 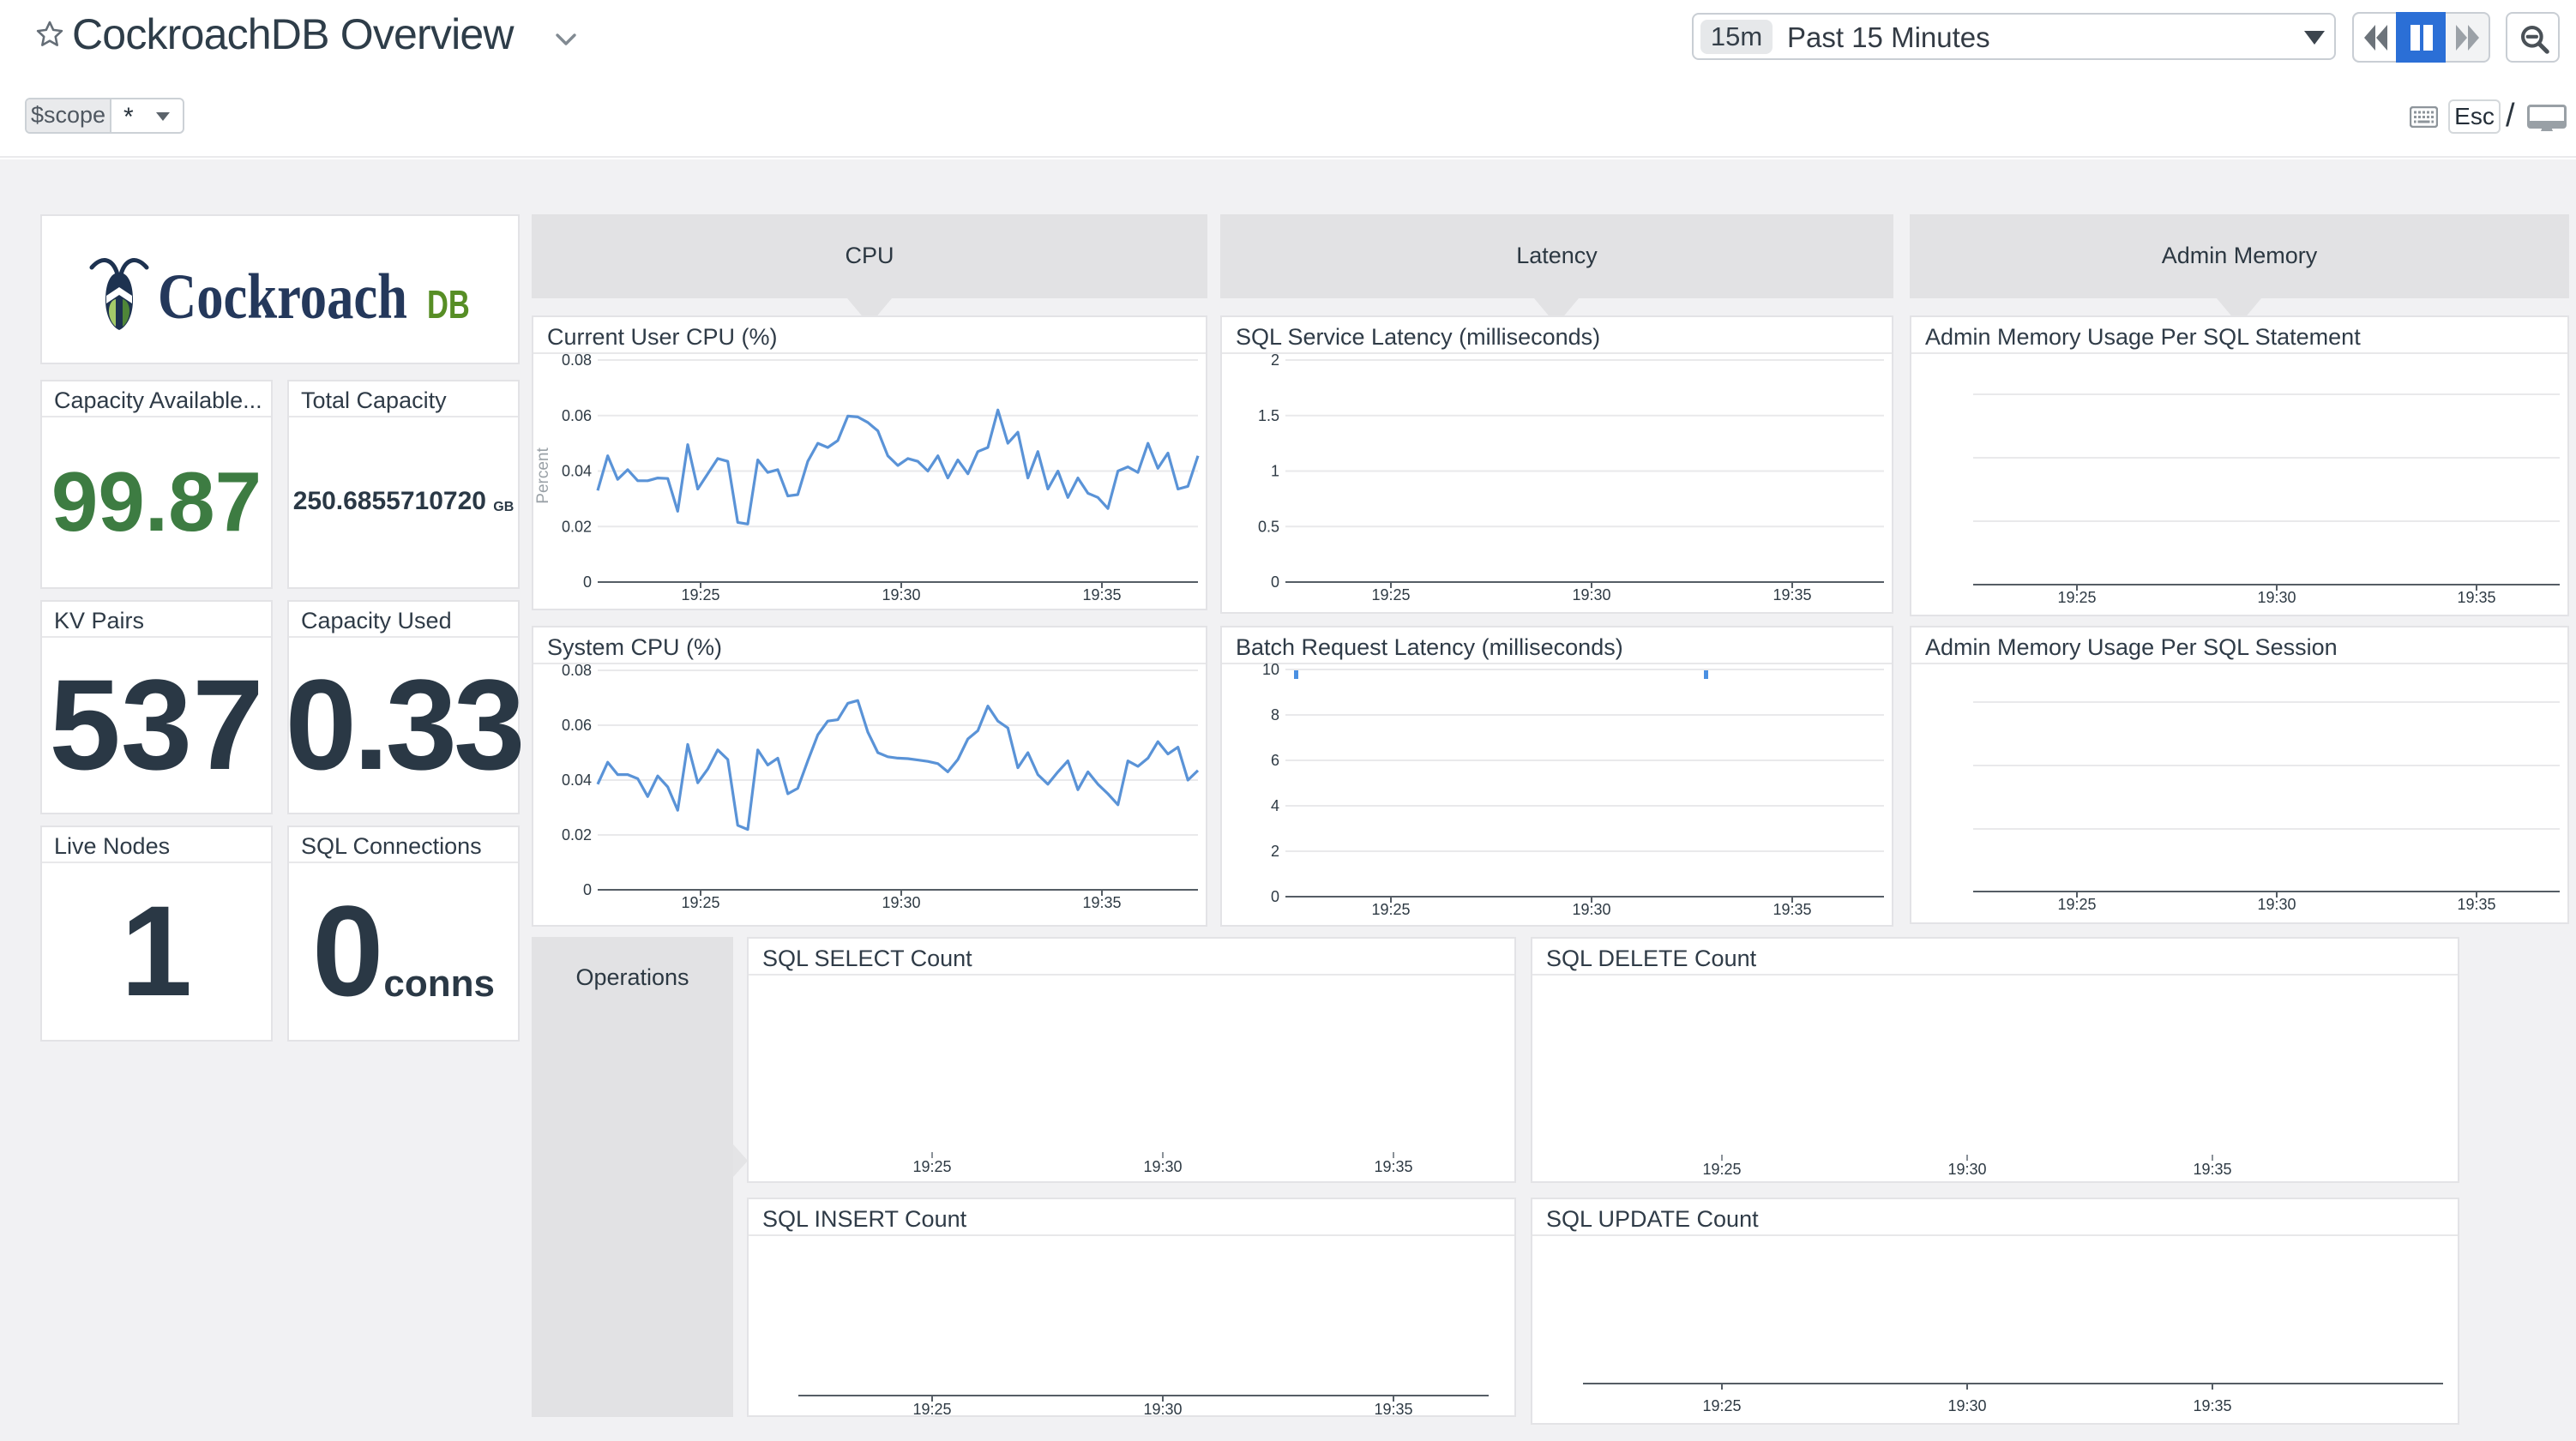 What do you see at coordinates (1275, 805) in the screenshot?
I see `svg-text: 4` at bounding box center [1275, 805].